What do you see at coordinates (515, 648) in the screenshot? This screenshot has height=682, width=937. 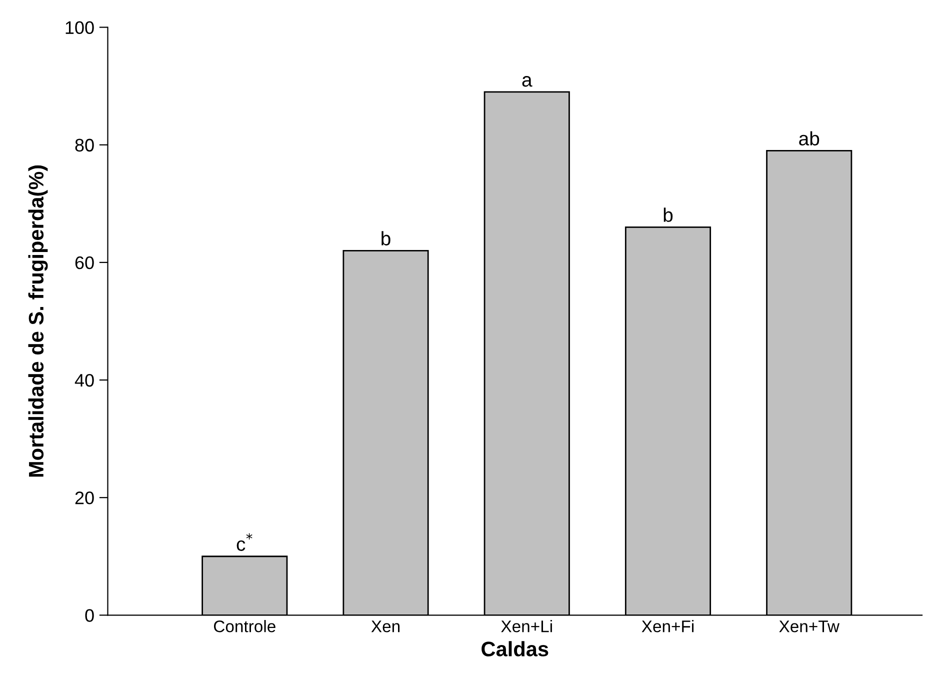 I see `x-axis-title: Caldas` at bounding box center [515, 648].